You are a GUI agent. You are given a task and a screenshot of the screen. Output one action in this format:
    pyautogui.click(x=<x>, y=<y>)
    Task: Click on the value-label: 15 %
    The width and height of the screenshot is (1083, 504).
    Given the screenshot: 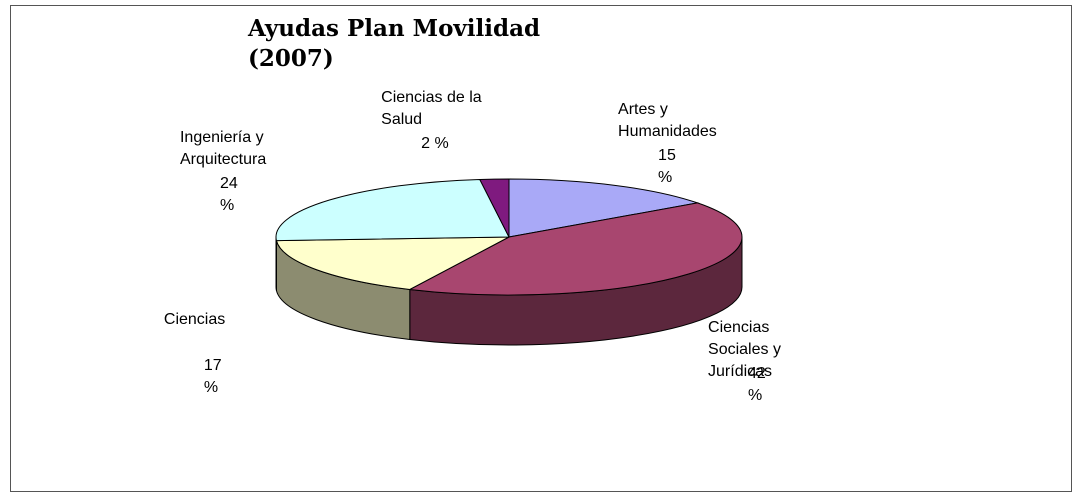 What is the action you would take?
    pyautogui.click(x=667, y=166)
    